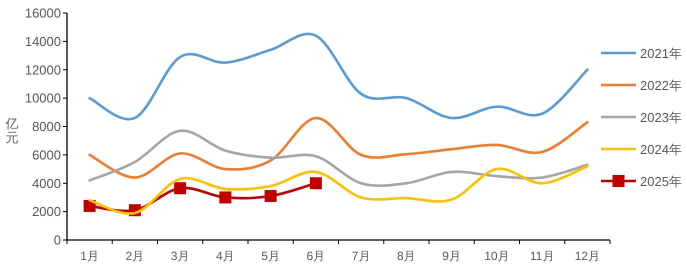 This screenshot has width=687, height=267. What do you see at coordinates (225, 256) in the screenshot?
I see `x-tick-label: 4月` at bounding box center [225, 256].